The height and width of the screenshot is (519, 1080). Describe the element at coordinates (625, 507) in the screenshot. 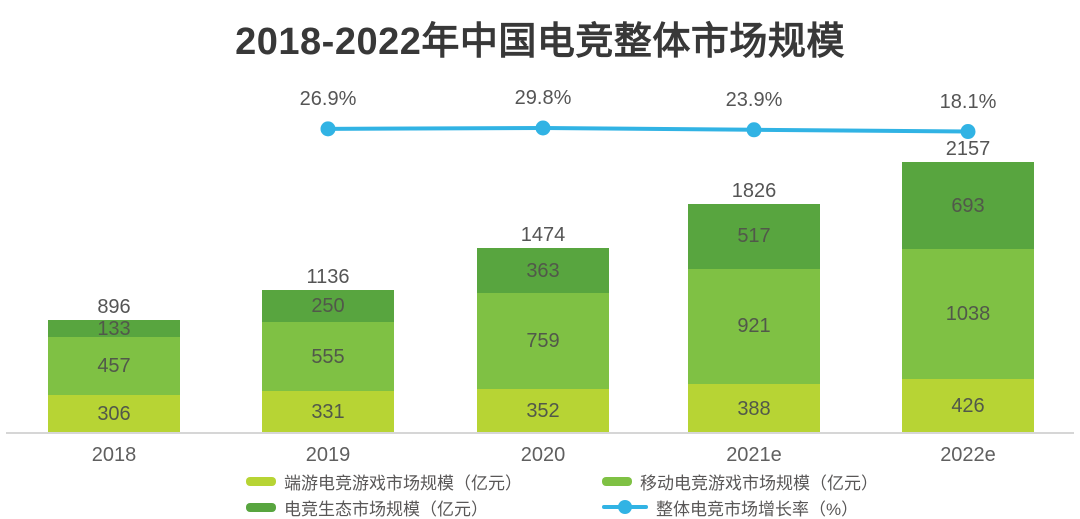

I see `growth-line-marker-icon` at that location.